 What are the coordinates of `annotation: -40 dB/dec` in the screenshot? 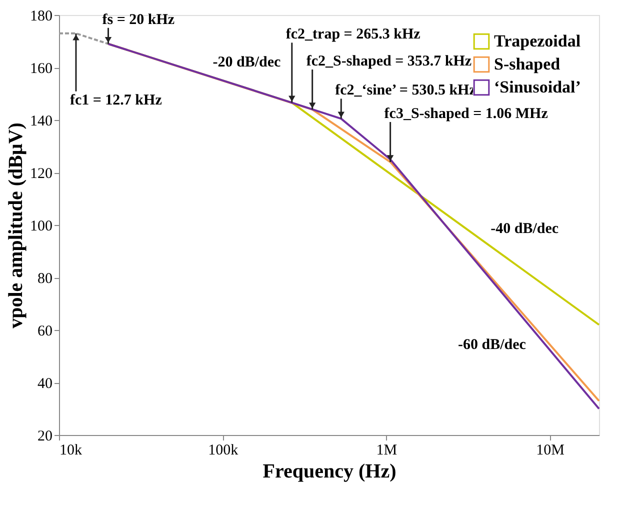 It's located at (524, 229).